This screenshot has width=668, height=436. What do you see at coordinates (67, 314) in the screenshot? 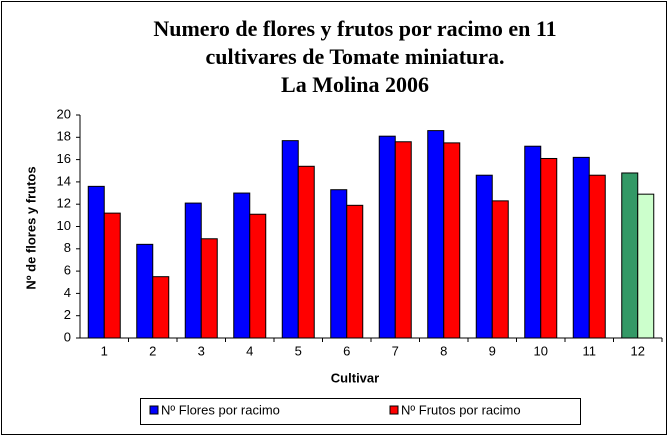
I see `y-tick-label: 2` at bounding box center [67, 314].